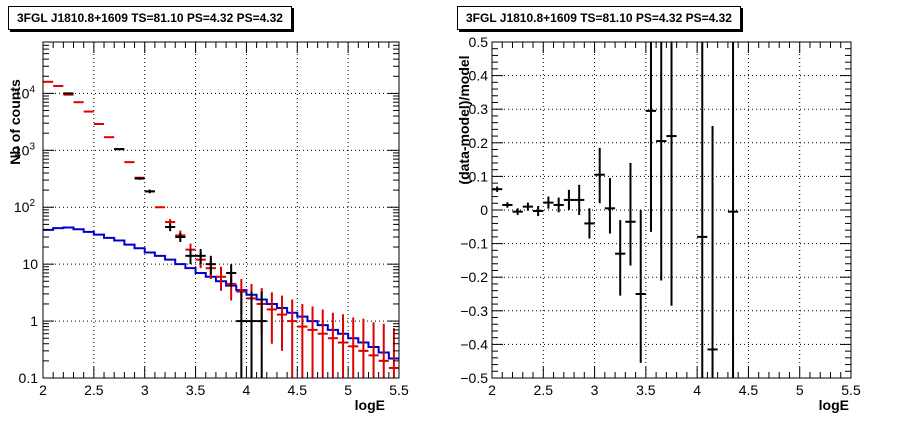 This screenshot has height=421, width=898. I want to click on y-tick-label: 10, so click(30, 264).